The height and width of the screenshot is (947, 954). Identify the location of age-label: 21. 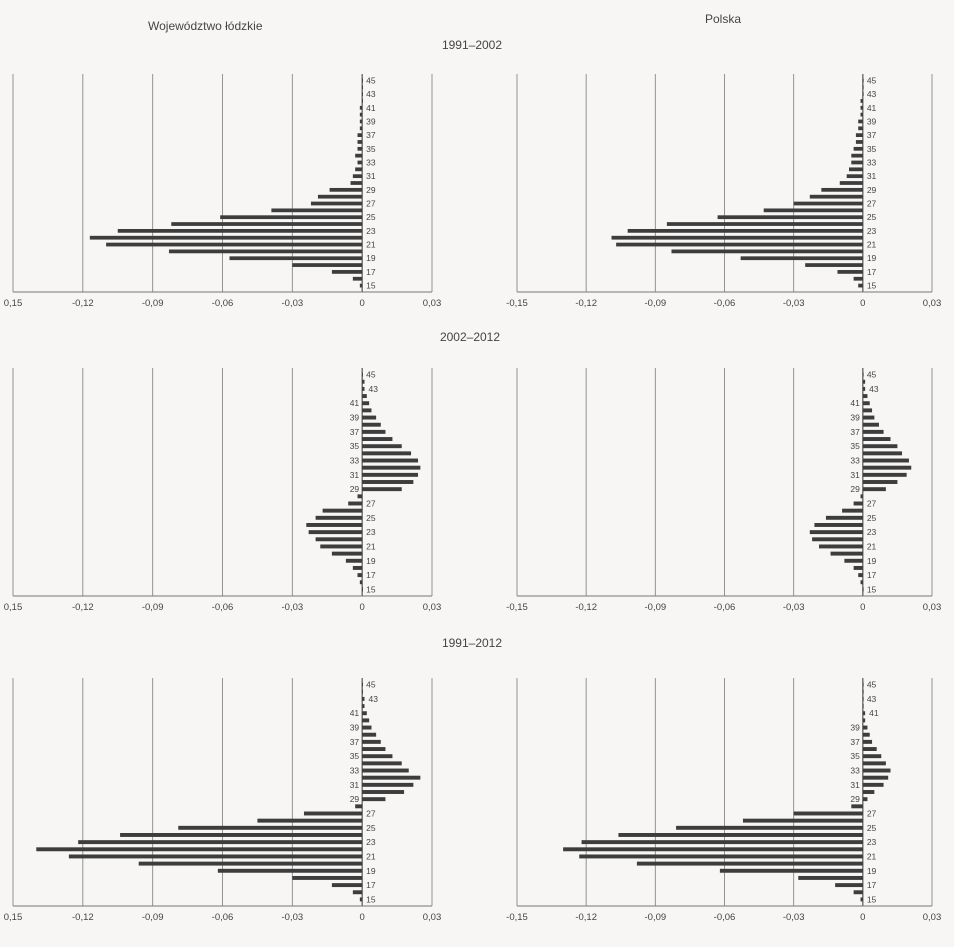
(371, 245).